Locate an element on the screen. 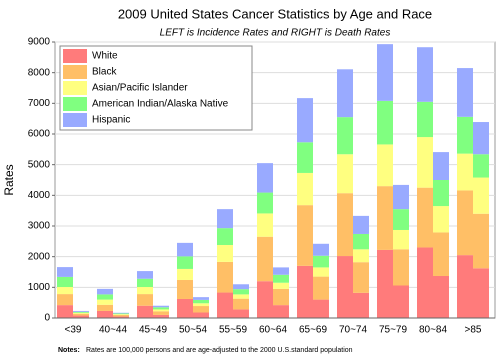 The image size is (500, 358). x-tick-label: 75~79 is located at coordinates (393, 330).